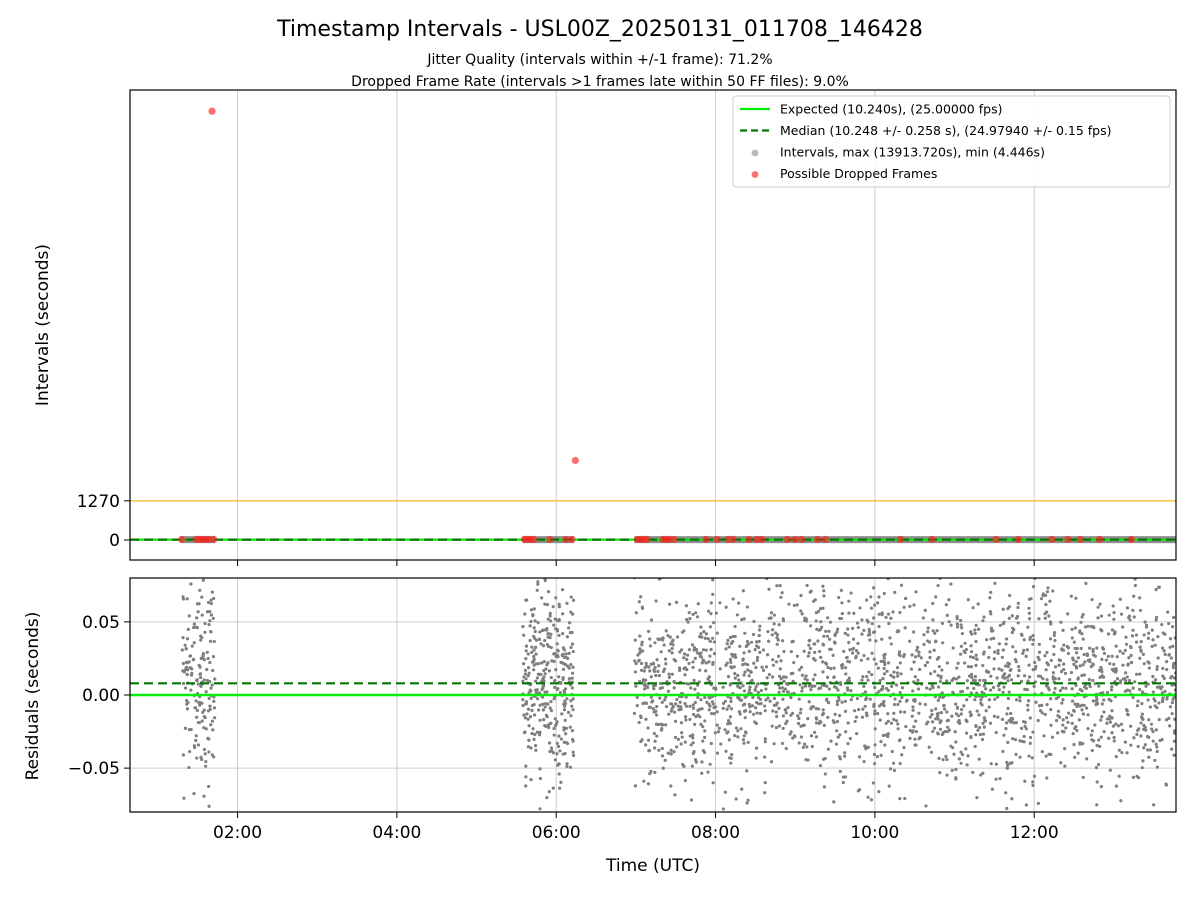  I want to click on residuals-x-ticks: 02:00 04:00 06:00 08:00 10:00 12:00, so click(636, 827).